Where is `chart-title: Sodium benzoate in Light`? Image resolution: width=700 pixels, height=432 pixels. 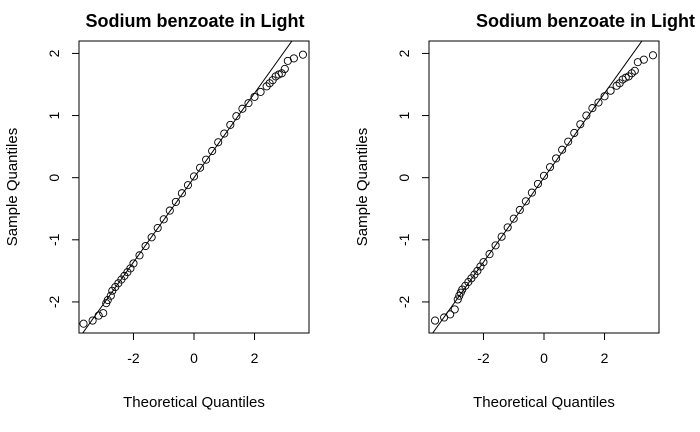
chart-title: Sodium benzoate in Light is located at coordinates (195, 21).